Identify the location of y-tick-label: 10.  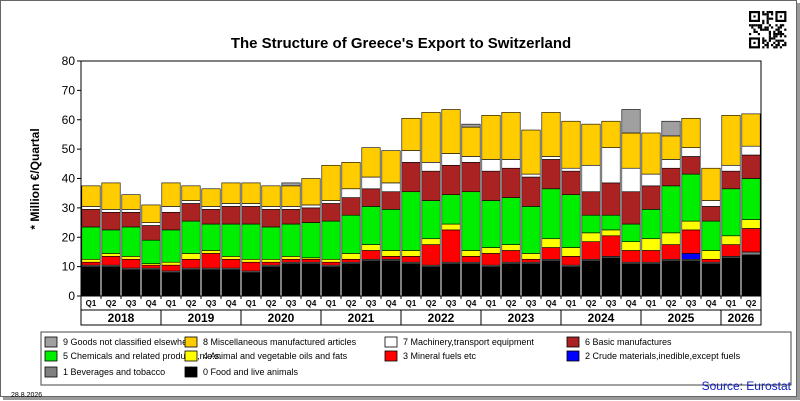
(69, 267).